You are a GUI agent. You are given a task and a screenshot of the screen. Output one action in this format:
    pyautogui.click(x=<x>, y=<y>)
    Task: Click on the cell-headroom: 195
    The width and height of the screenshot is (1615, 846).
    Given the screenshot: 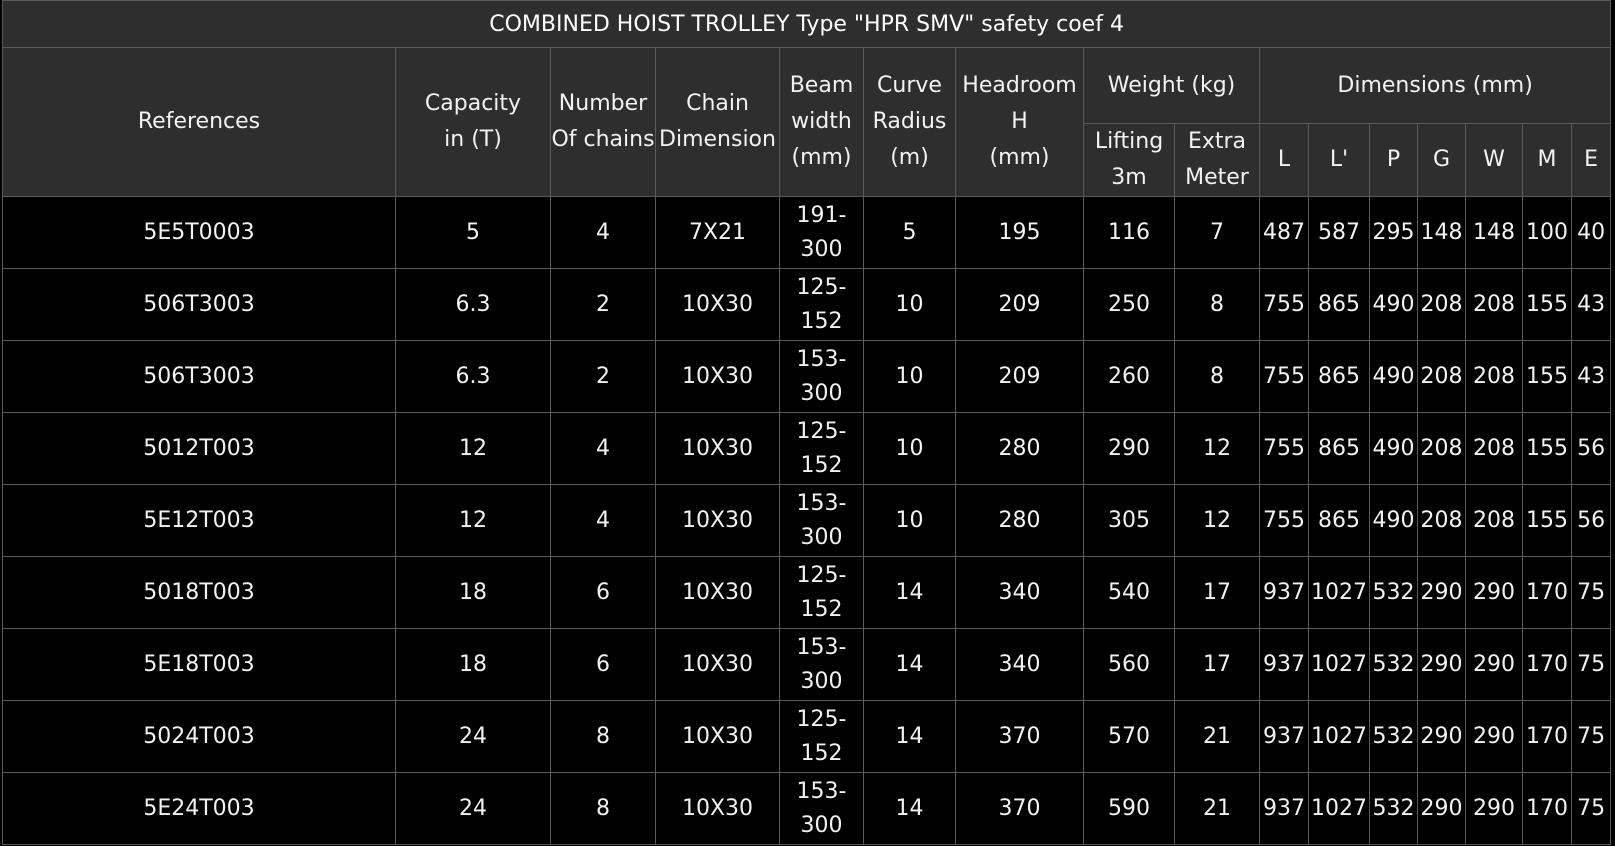 What is the action you would take?
    pyautogui.click(x=1019, y=232)
    